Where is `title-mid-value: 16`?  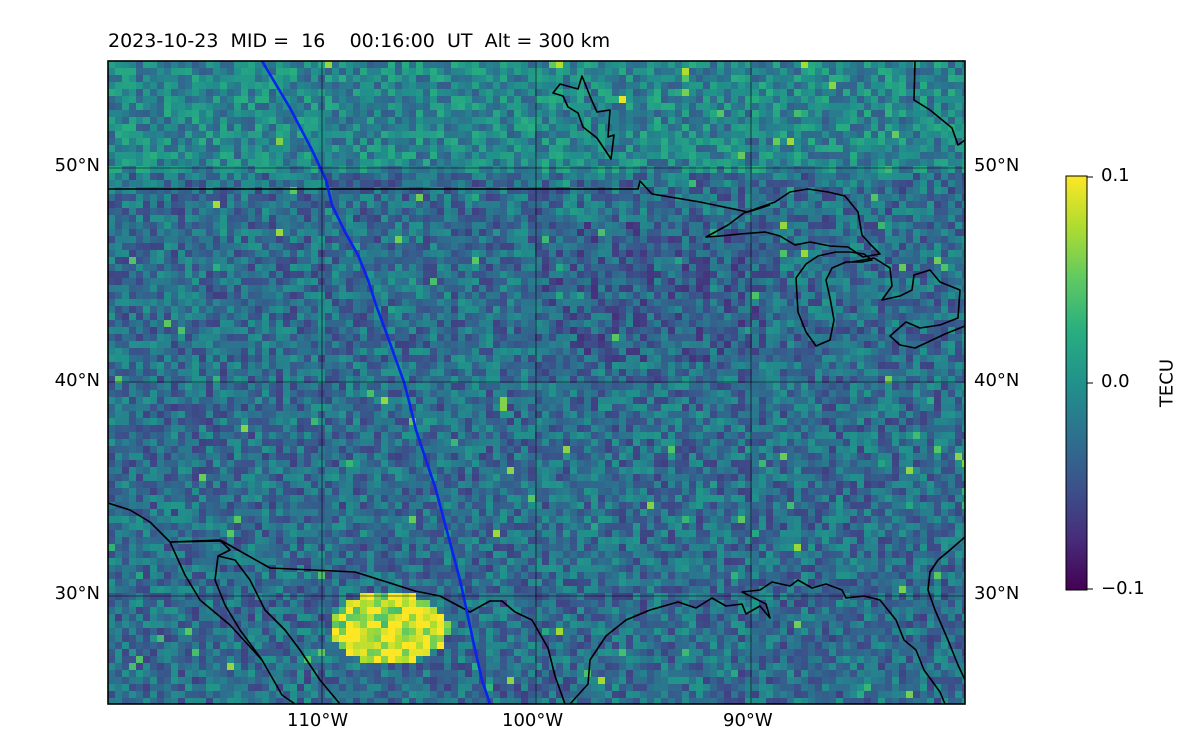 title-mid-value: 16 is located at coordinates (313, 41).